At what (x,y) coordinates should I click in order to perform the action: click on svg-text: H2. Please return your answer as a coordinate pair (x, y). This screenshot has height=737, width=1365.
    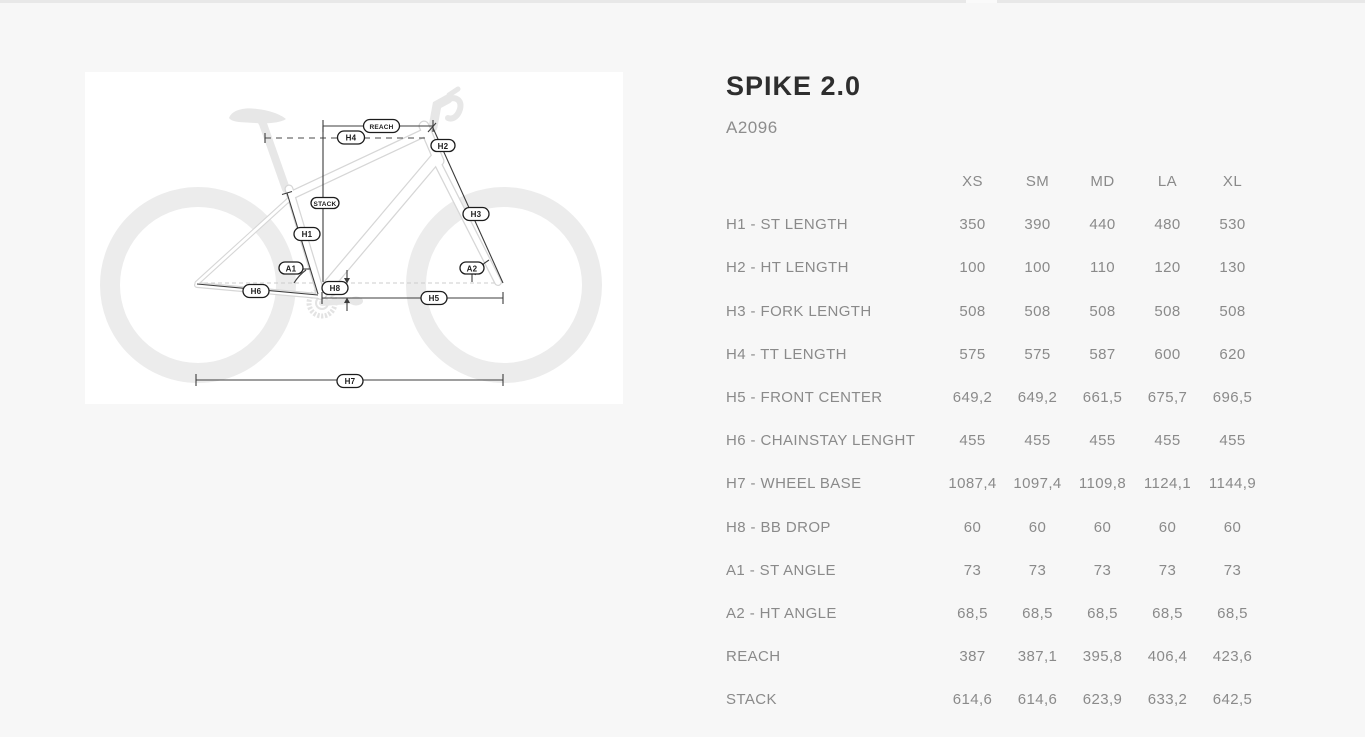
    Looking at the image, I should click on (443, 146).